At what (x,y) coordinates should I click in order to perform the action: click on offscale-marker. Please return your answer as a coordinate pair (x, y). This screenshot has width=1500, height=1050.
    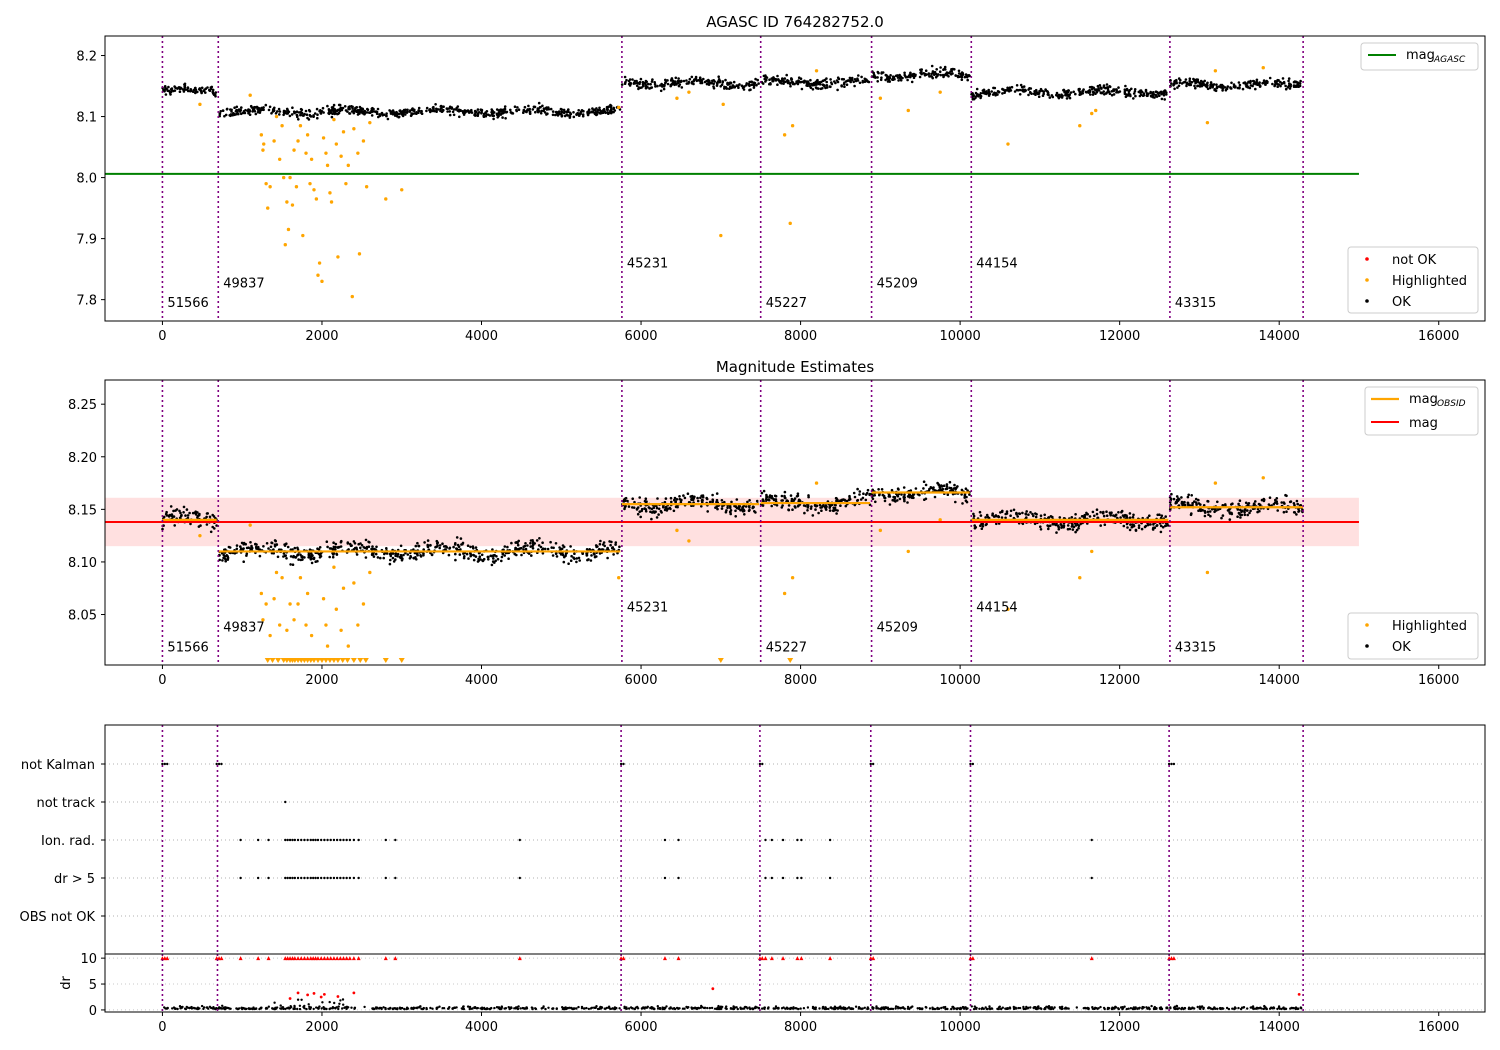
    Looking at the image, I should click on (333, 660).